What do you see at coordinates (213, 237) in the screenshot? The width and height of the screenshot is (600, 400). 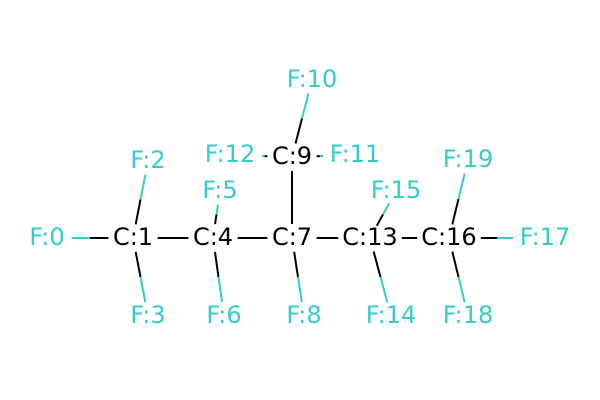 I see `atom-label-c4: C:4` at bounding box center [213, 237].